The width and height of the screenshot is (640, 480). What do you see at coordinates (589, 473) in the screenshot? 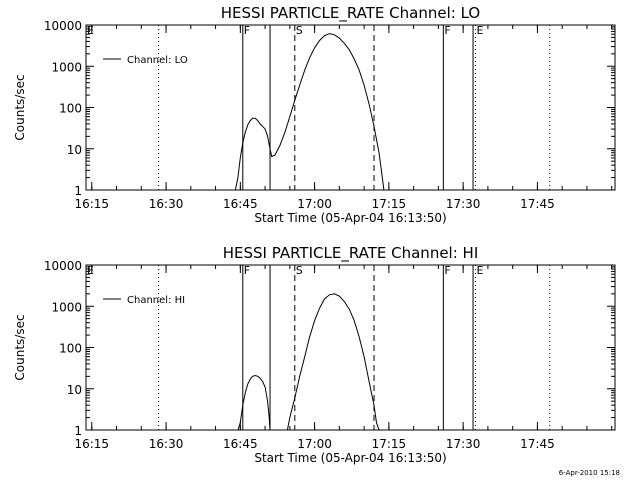
I see `footer-timestamp: 6-Apr-2010 15:18` at bounding box center [589, 473].